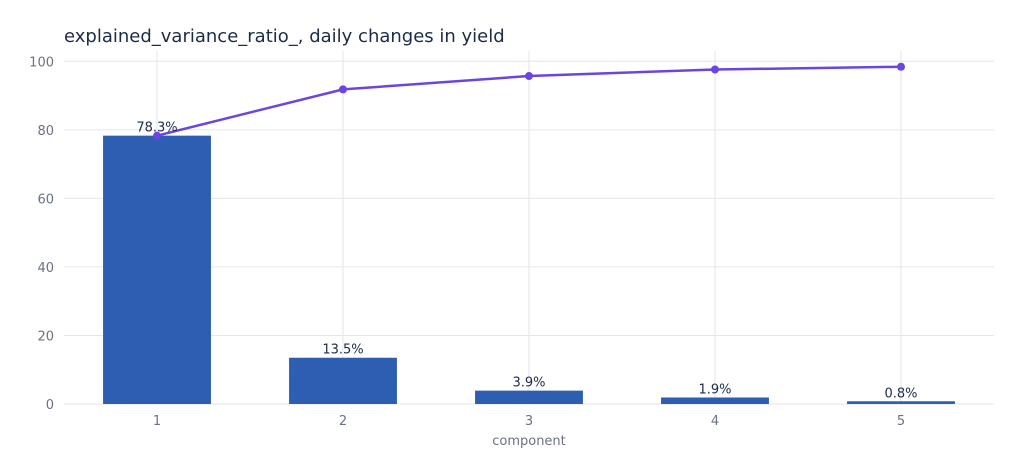 This screenshot has width=1022, height=475. Describe the element at coordinates (45, 131) in the screenshot. I see `y-tick-label: 80` at that location.